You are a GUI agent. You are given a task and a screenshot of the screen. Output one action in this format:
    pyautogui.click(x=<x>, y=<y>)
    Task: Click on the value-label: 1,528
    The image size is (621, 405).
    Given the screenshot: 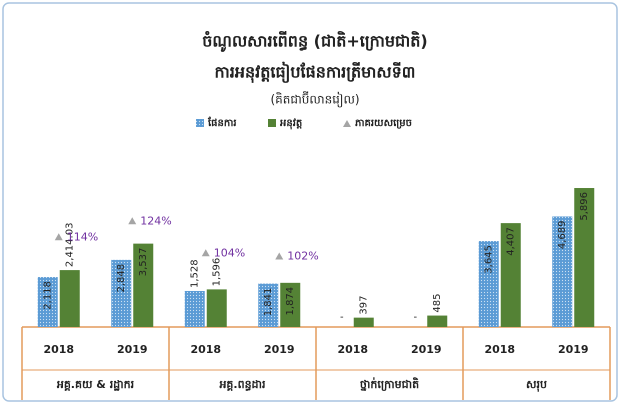 What is the action you would take?
    pyautogui.click(x=195, y=273)
    